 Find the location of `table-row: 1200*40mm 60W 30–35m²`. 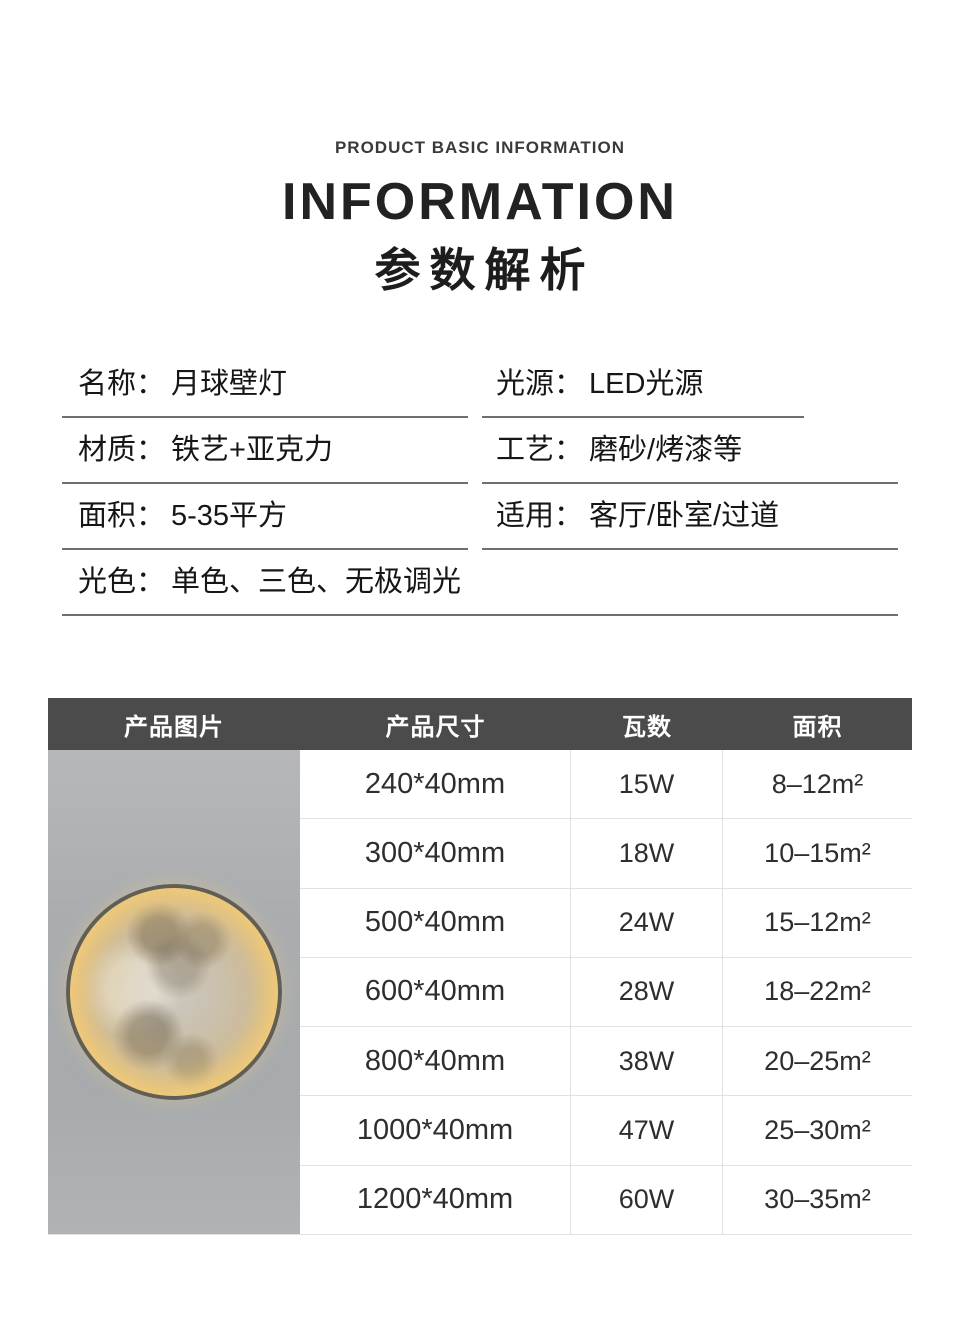

table-row: 1200*40mm 60W 30–35m² is located at coordinates (606, 1199).